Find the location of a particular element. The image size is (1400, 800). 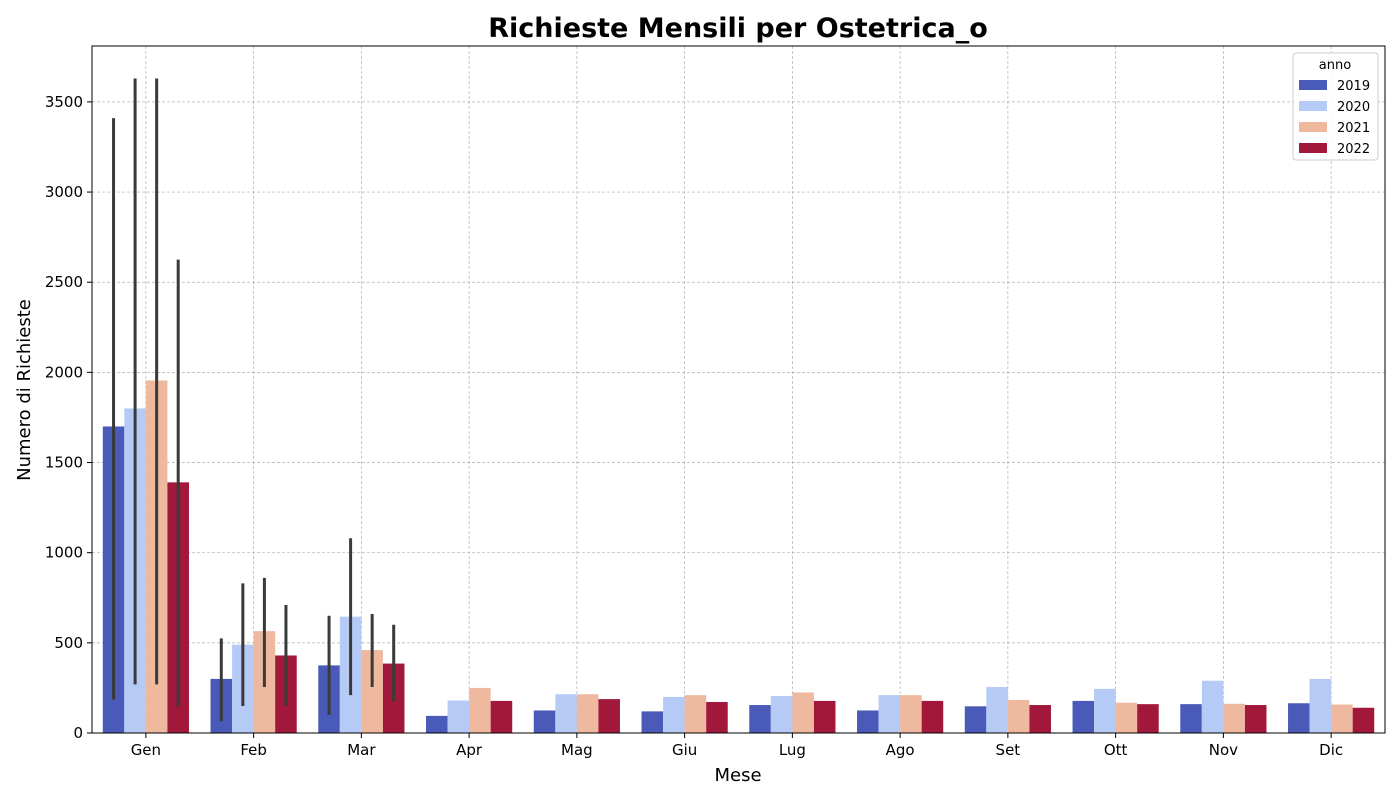

bar-2020-Mag is located at coordinates (566, 713).